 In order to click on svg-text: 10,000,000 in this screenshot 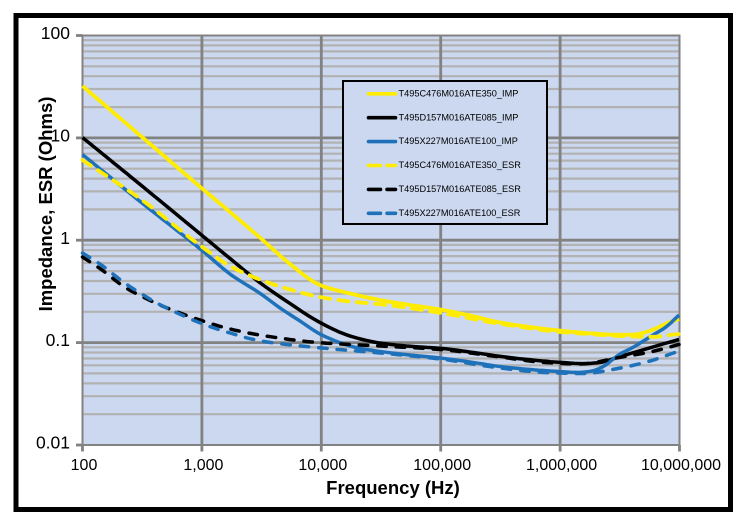, I will do `click(681, 465)`.